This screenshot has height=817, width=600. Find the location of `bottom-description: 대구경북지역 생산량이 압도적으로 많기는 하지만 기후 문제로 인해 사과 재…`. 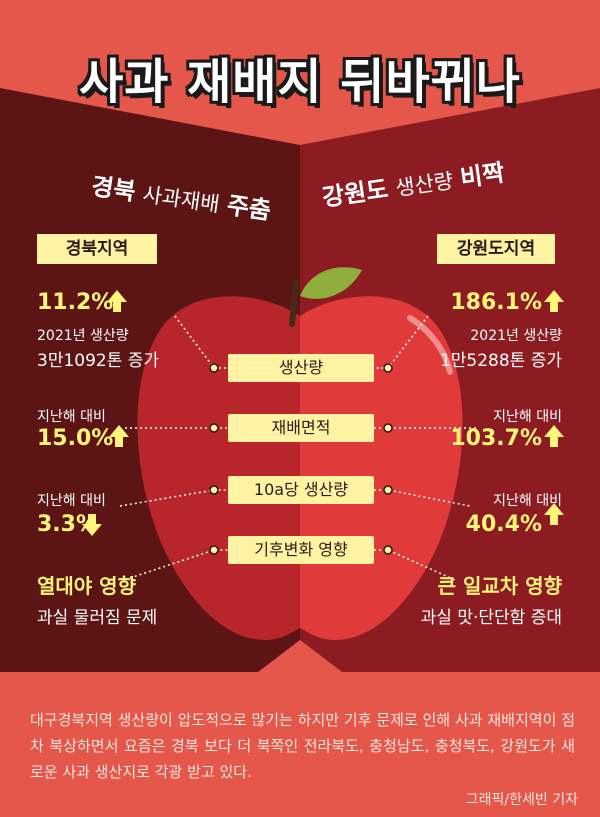

bottom-description: 대구경북지역 생산량이 압도적으로 많기는 하지만 기후 문제로 인해 사과 재… is located at coordinates (302, 746).